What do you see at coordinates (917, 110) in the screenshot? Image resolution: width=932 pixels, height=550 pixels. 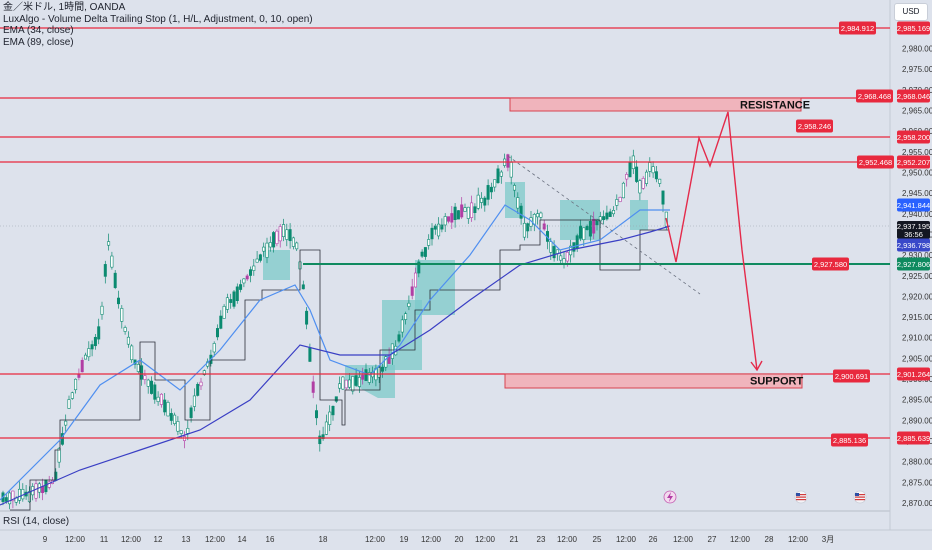 I see `price-tick-label: 2,965.000` at bounding box center [917, 110].